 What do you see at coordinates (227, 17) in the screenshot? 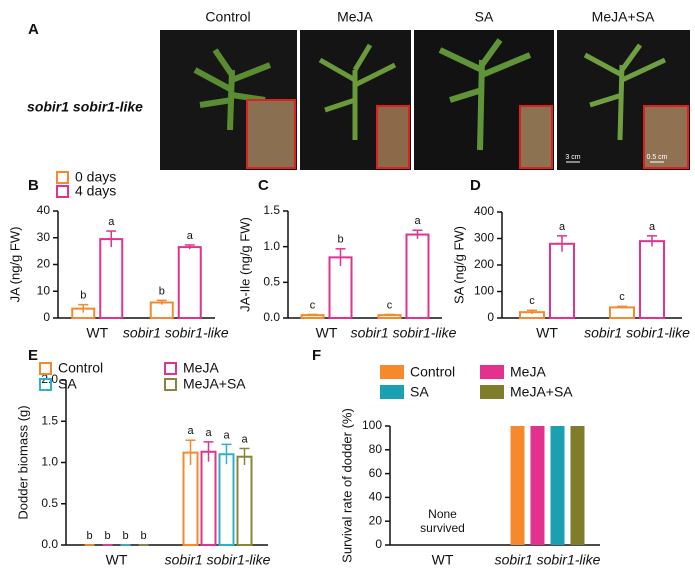
I see `photo-label: Control` at bounding box center [227, 17].